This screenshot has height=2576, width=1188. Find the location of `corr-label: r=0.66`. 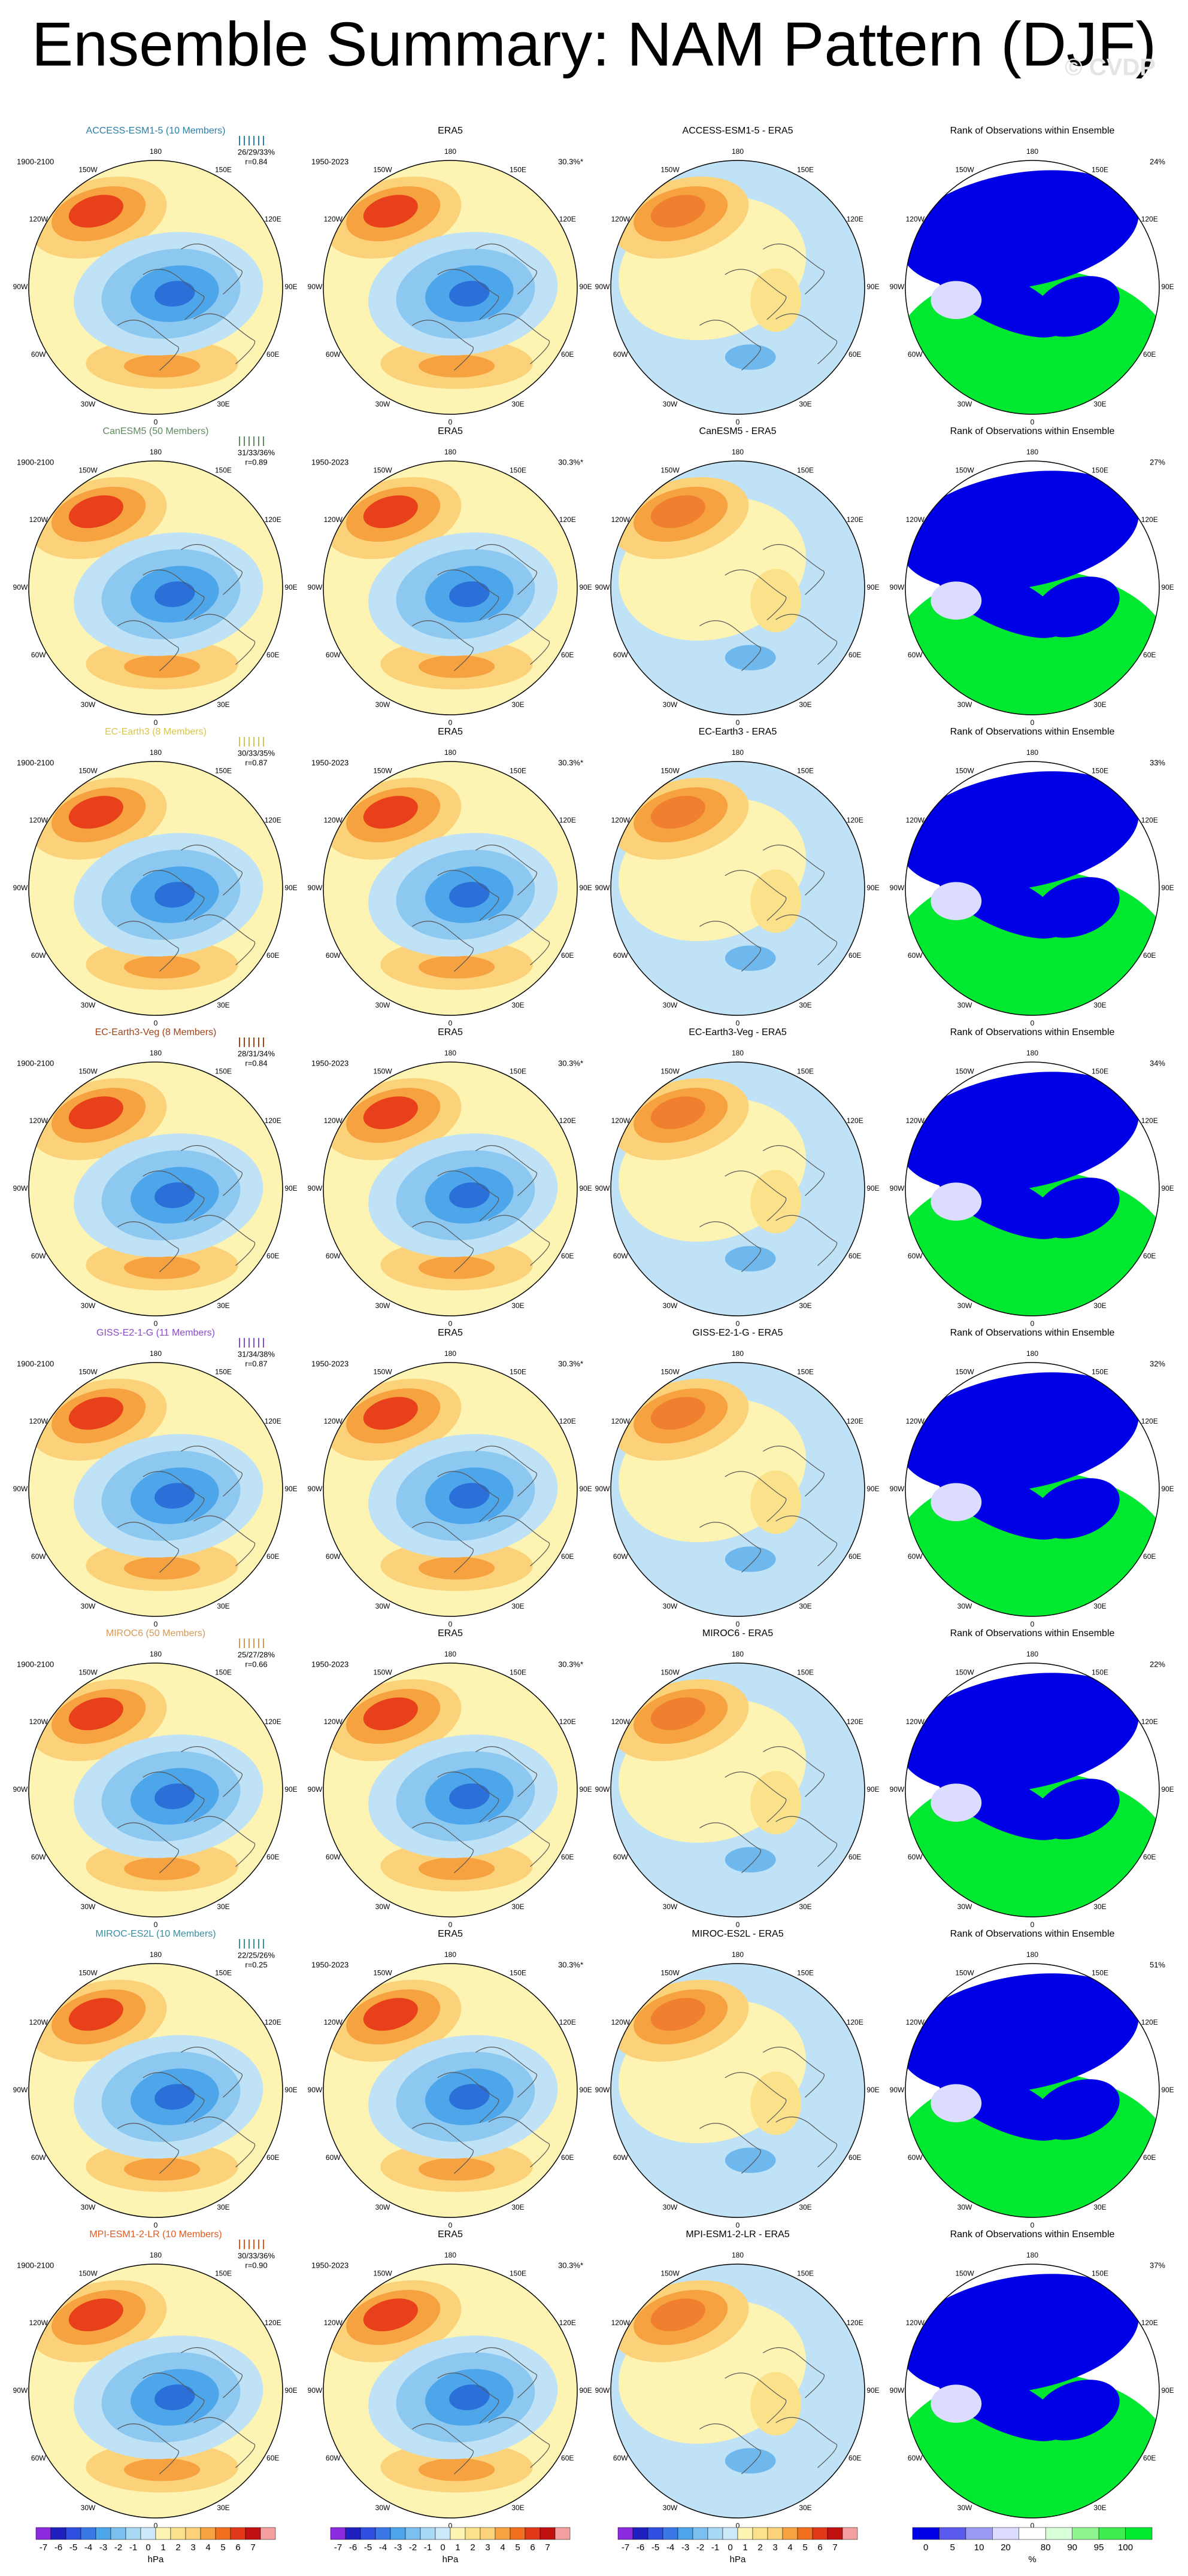

corr-label: r=0.66 is located at coordinates (256, 1663).